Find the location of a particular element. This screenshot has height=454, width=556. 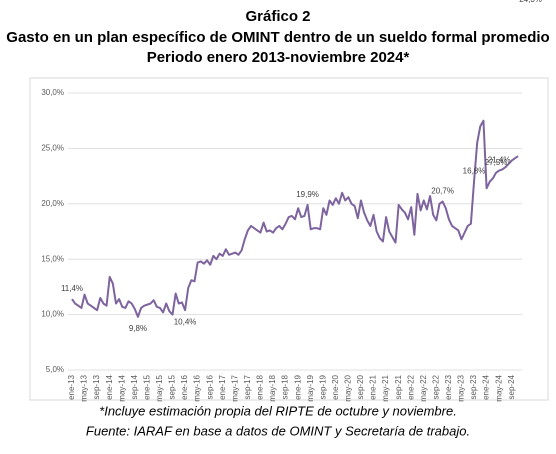

x-tick-label: may-24 is located at coordinates (498, 387).